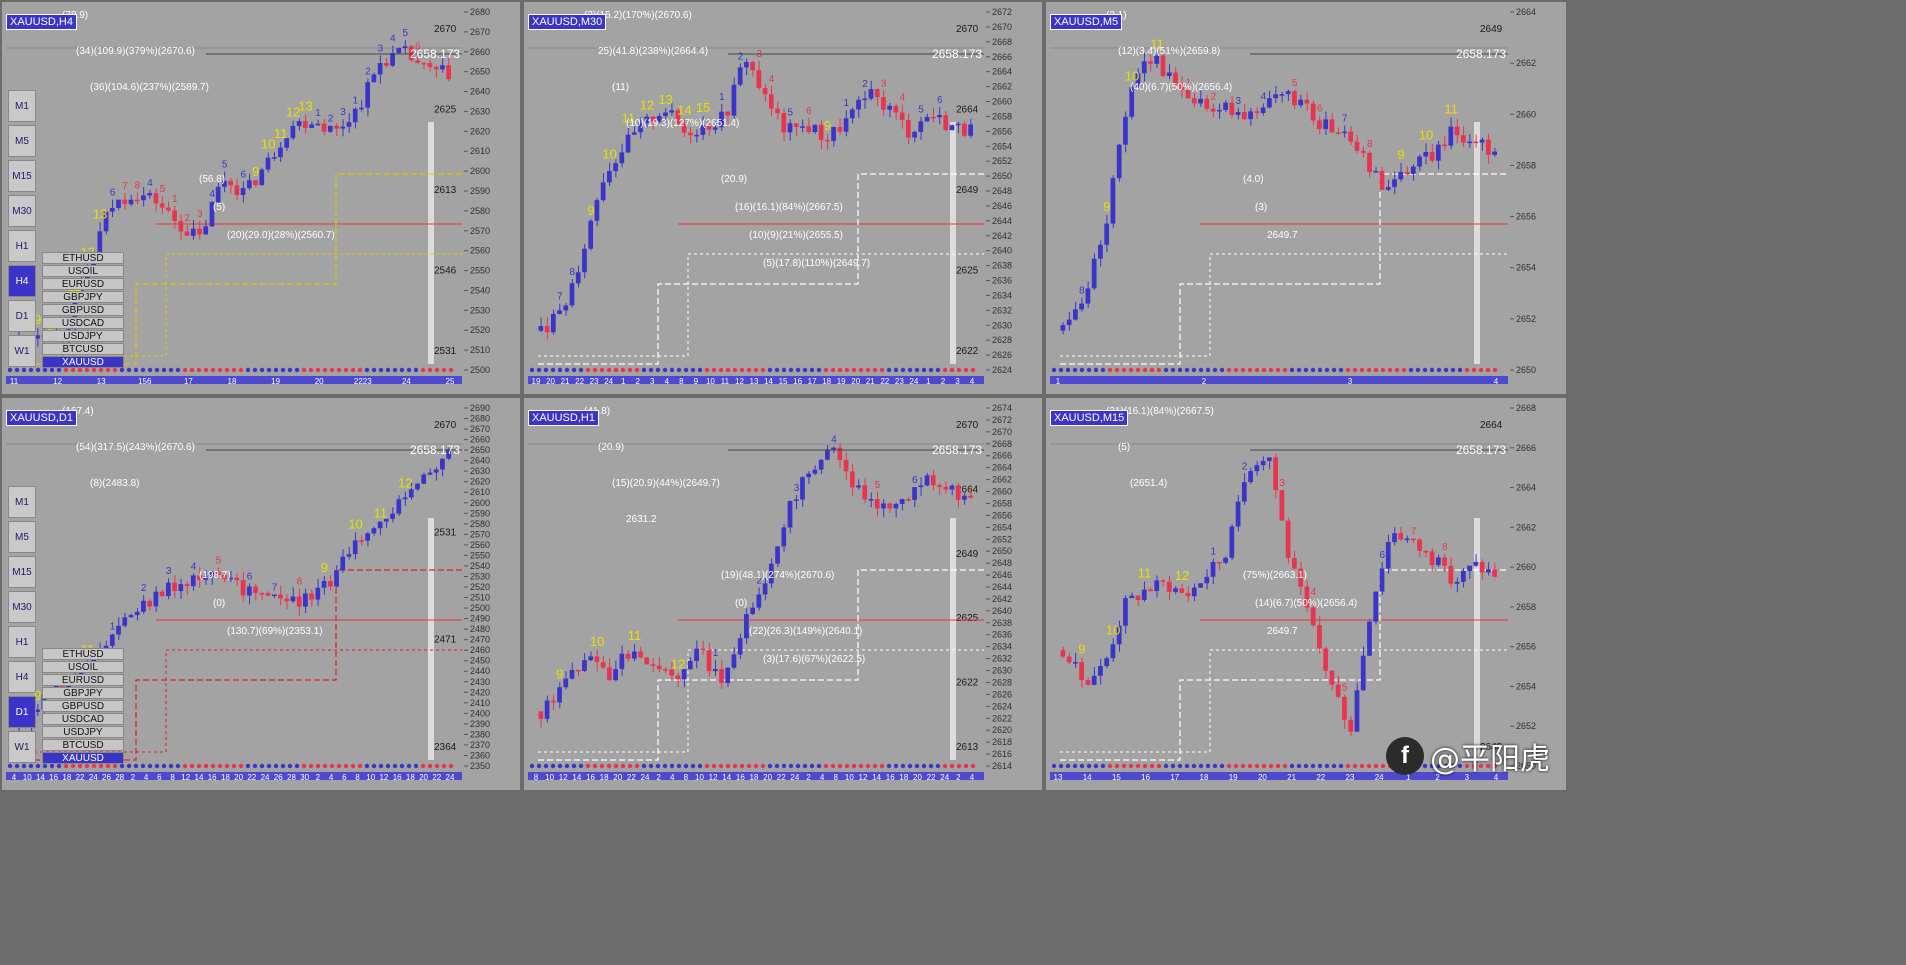  I want to click on level-price-label: 2664, so click(967, 489).